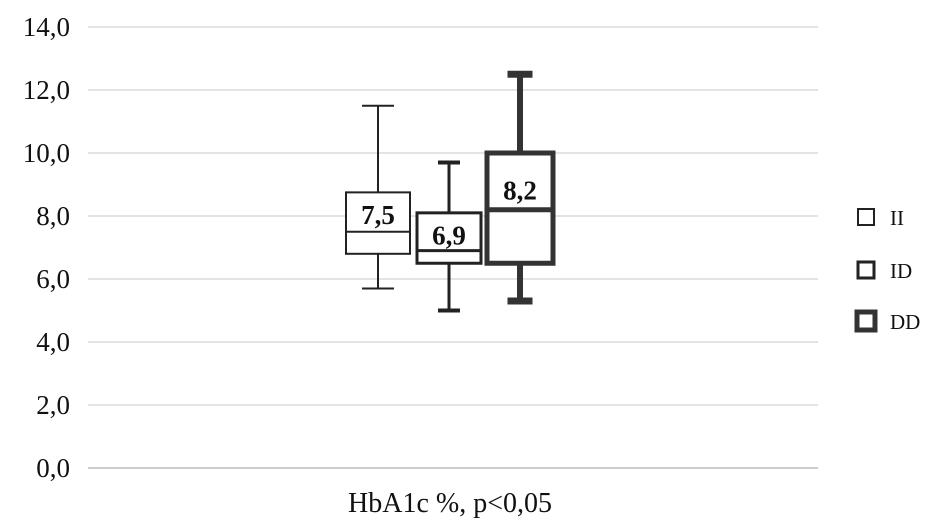  I want to click on median-label-dd: 8,2, so click(520, 191).